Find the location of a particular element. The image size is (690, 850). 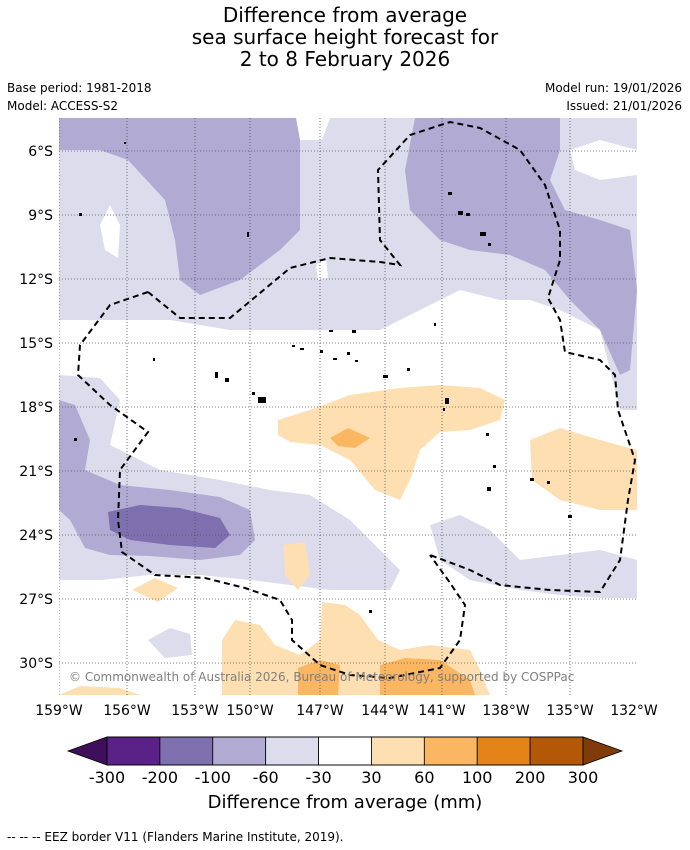

lon-label: 156°W is located at coordinates (127, 711).